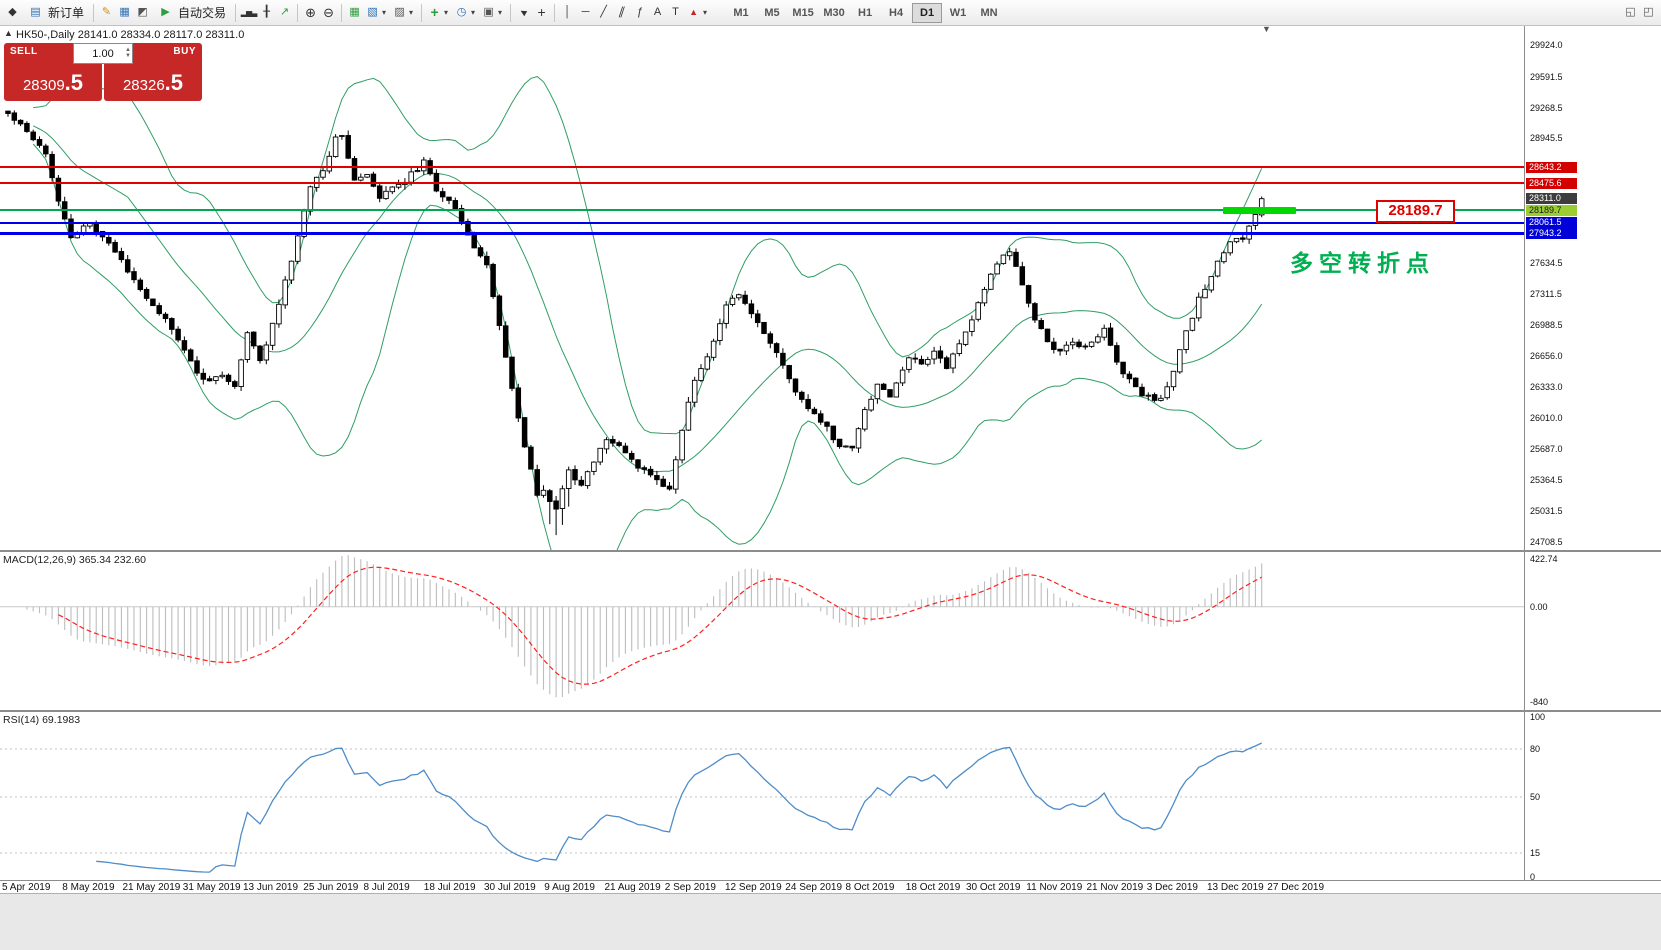 This screenshot has width=1661, height=950. What do you see at coordinates (896, 12) in the screenshot?
I see `timeframe-button-H4: H4` at bounding box center [896, 12].